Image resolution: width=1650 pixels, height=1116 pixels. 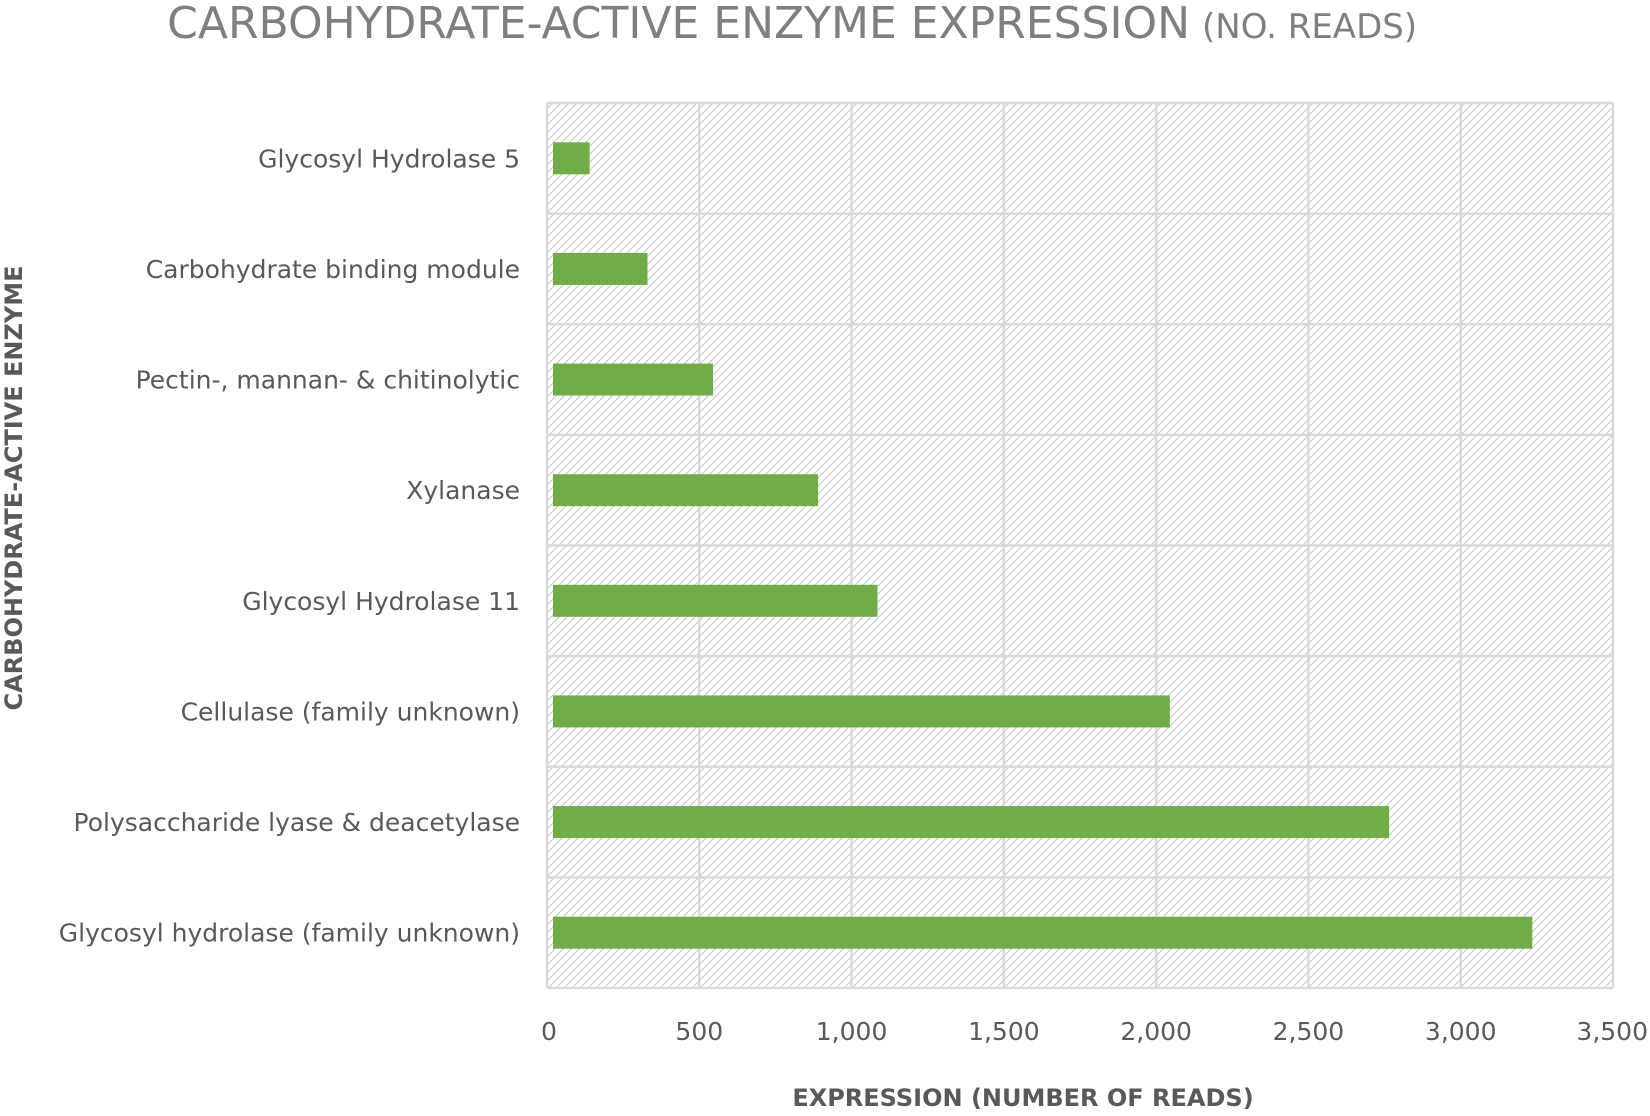 I want to click on category-label: Carbohydrate binding module, so click(x=333, y=269).